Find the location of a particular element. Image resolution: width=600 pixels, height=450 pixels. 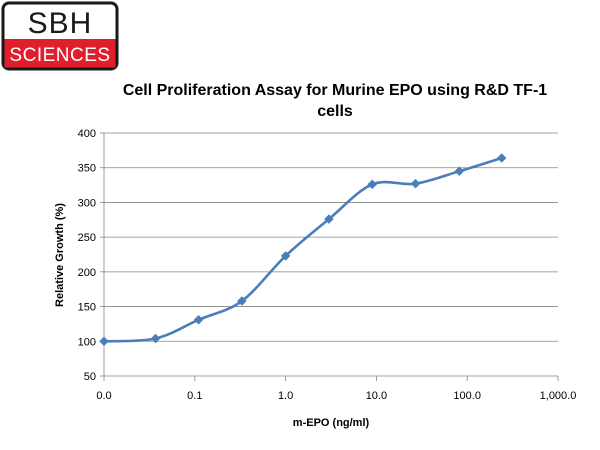

logo-text-sbh: SBH is located at coordinates (60, 23).